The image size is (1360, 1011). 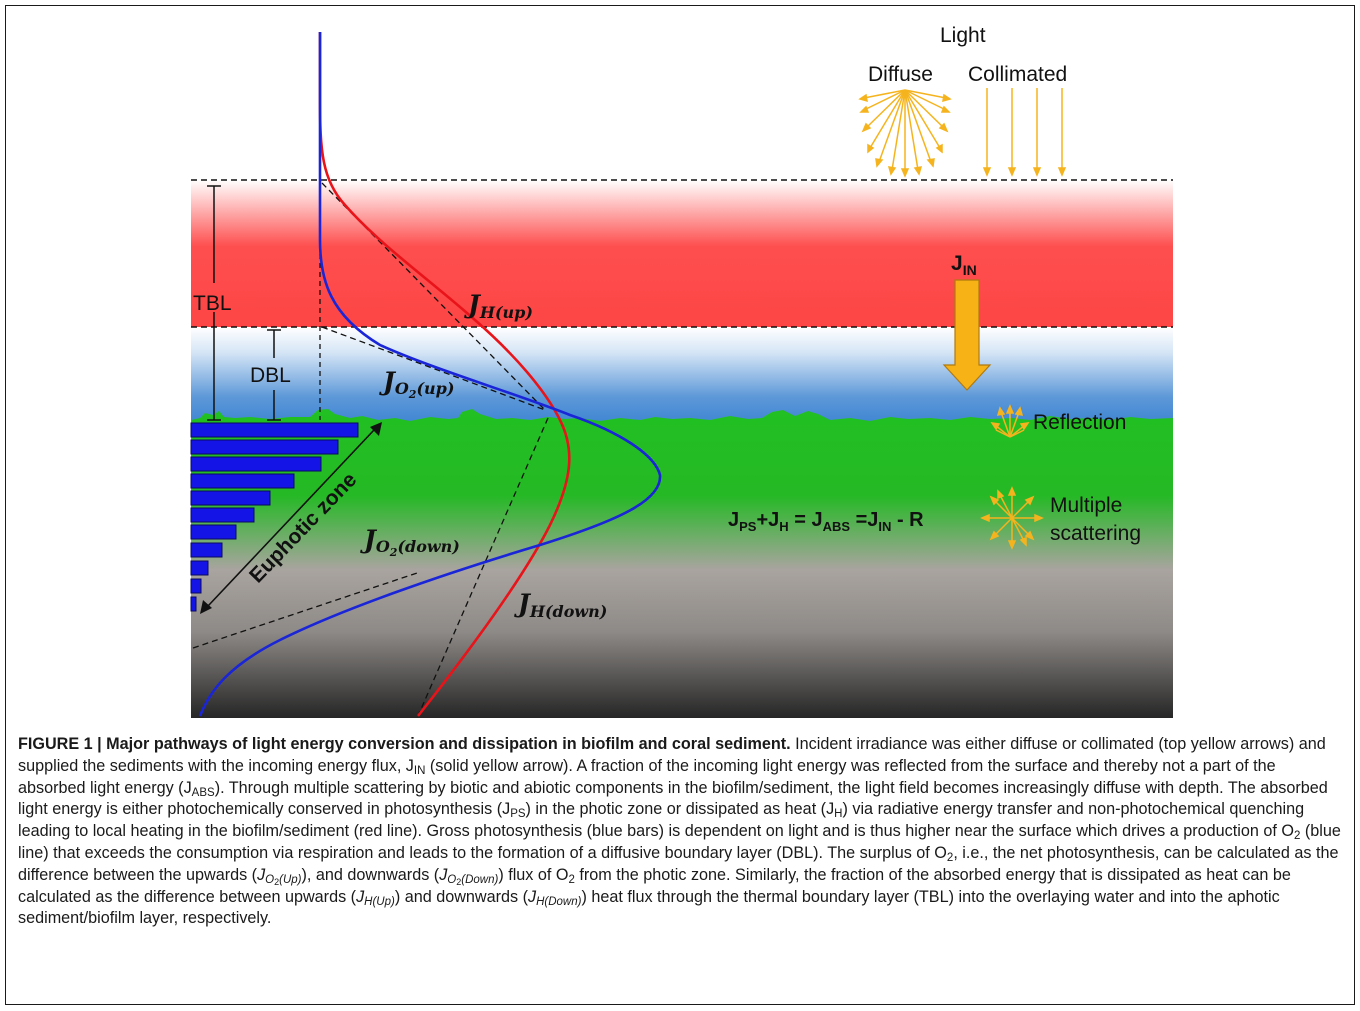 I want to click on caption-sub-ps: PS, so click(x=518, y=814).